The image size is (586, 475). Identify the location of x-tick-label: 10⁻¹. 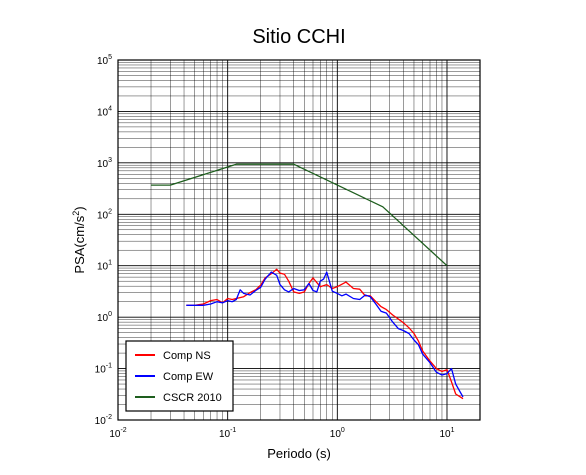
(227, 433).